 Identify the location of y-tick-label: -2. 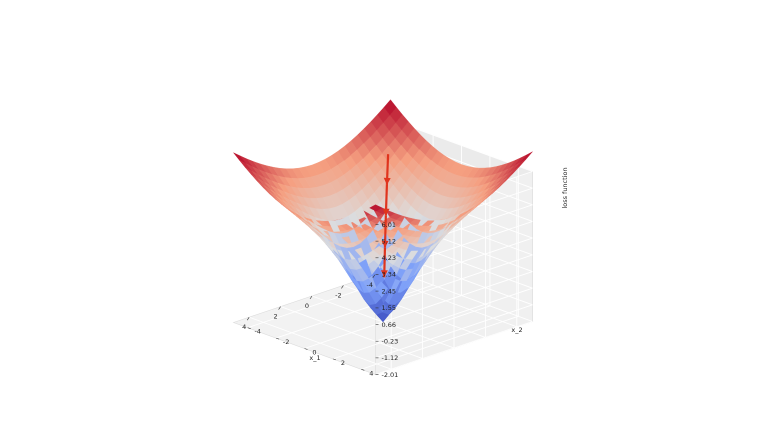
(286, 342).